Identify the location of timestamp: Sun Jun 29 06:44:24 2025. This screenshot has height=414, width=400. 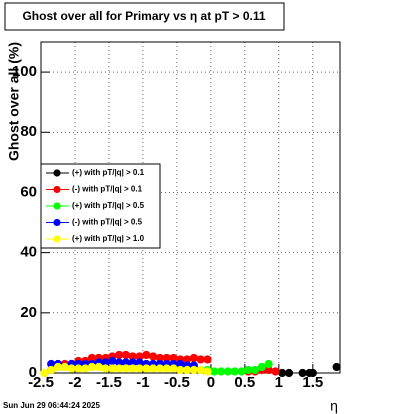
(51, 405).